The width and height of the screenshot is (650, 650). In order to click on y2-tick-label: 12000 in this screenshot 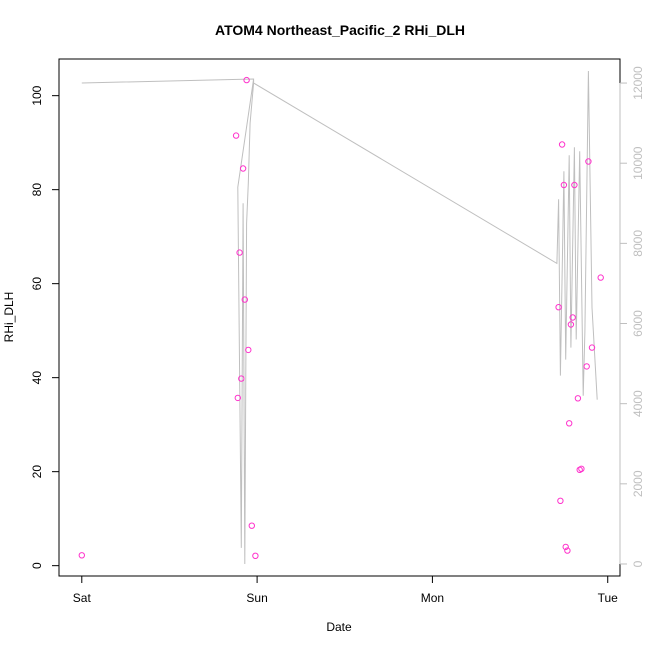, I will do `click(638, 83)`.